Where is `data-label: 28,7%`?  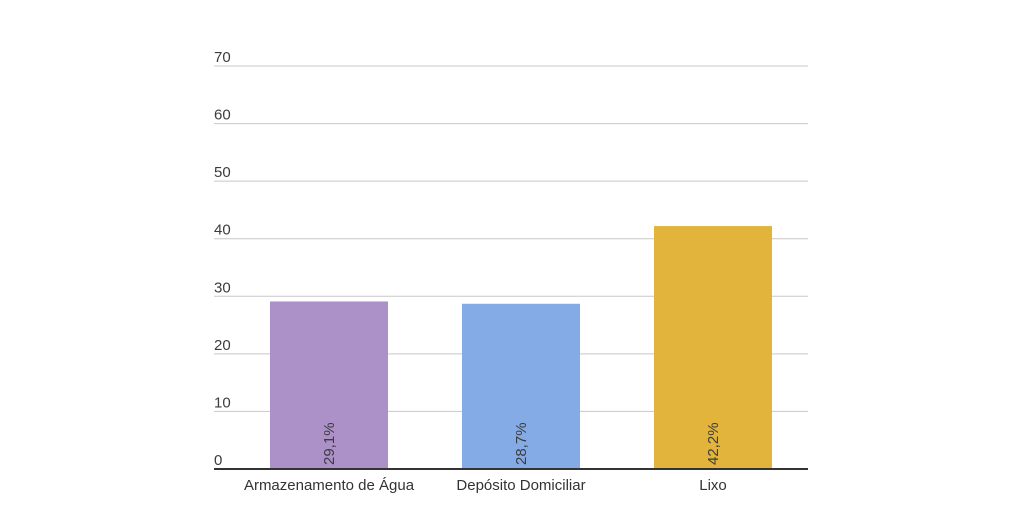 data-label: 28,7% is located at coordinates (521, 443).